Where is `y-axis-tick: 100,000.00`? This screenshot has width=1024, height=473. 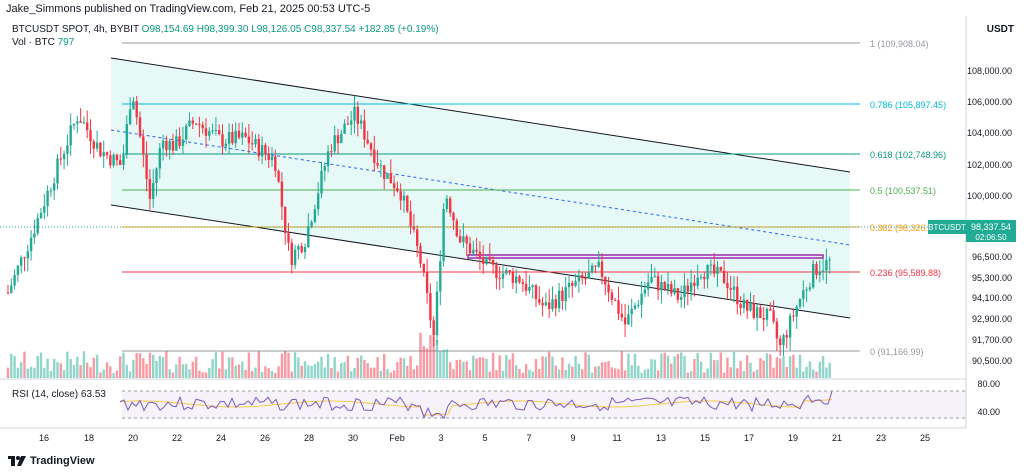 y-axis-tick: 100,000.00 is located at coordinates (989, 196).